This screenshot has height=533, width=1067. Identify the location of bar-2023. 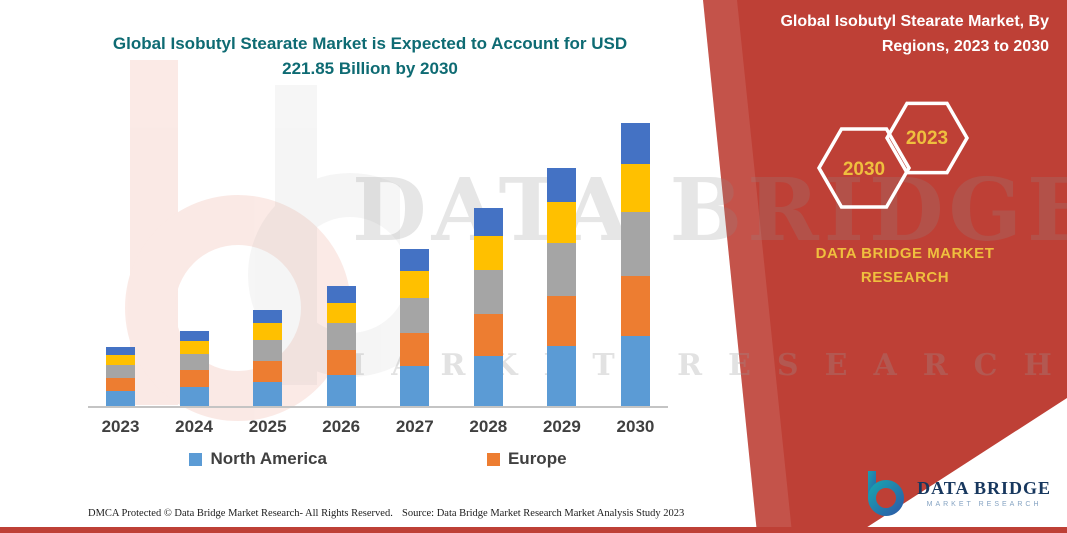
(120, 253).